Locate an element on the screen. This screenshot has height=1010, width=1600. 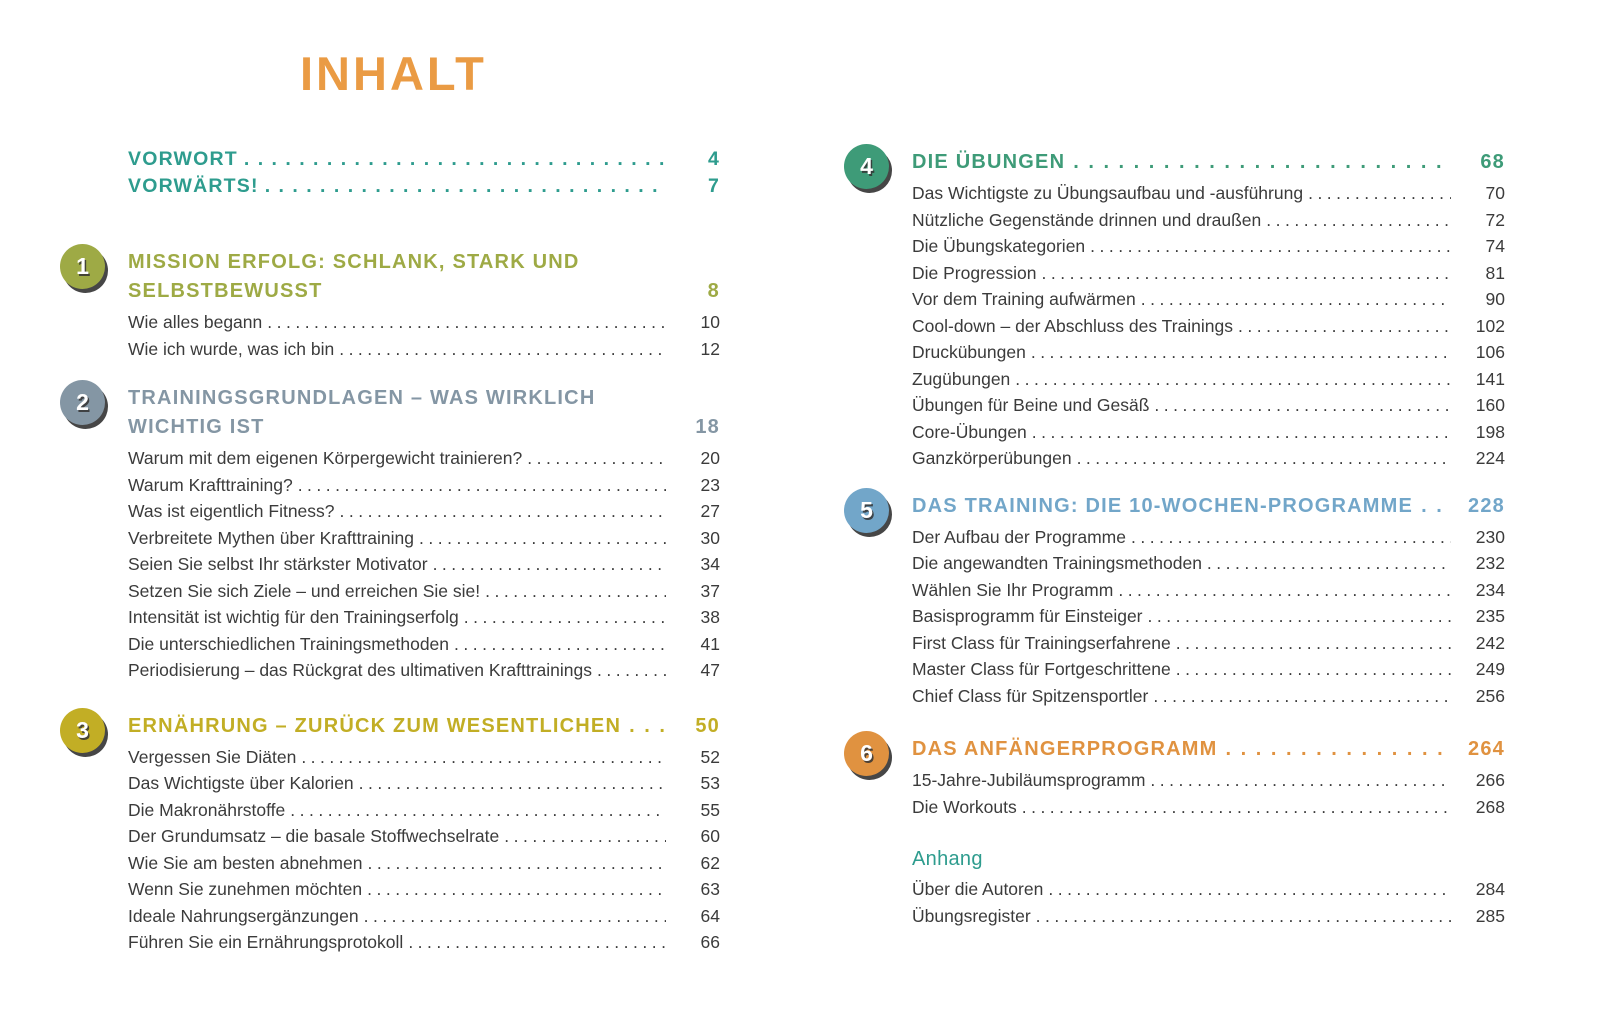
entry-label: Chief Class für Spitzensportler is located at coordinates (1030, 695).